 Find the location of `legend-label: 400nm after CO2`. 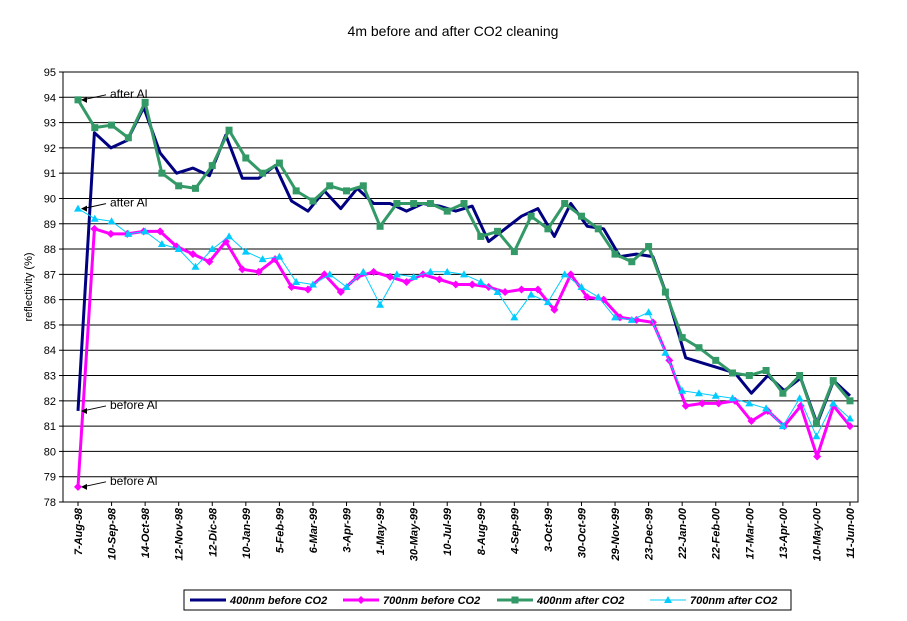

legend-label: 400nm after CO2 is located at coordinates (580, 601).